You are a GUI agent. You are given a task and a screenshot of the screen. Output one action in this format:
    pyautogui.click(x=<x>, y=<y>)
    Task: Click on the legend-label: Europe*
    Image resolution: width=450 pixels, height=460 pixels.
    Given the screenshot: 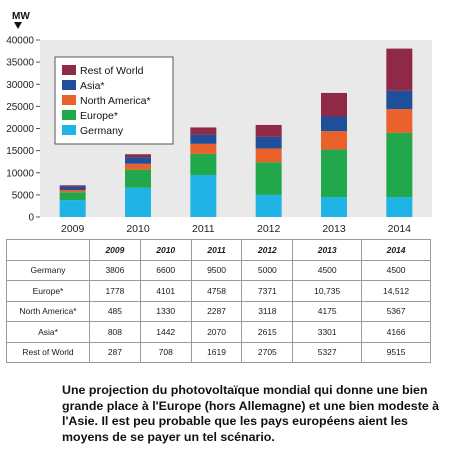 What is the action you would take?
    pyautogui.click(x=99, y=116)
    